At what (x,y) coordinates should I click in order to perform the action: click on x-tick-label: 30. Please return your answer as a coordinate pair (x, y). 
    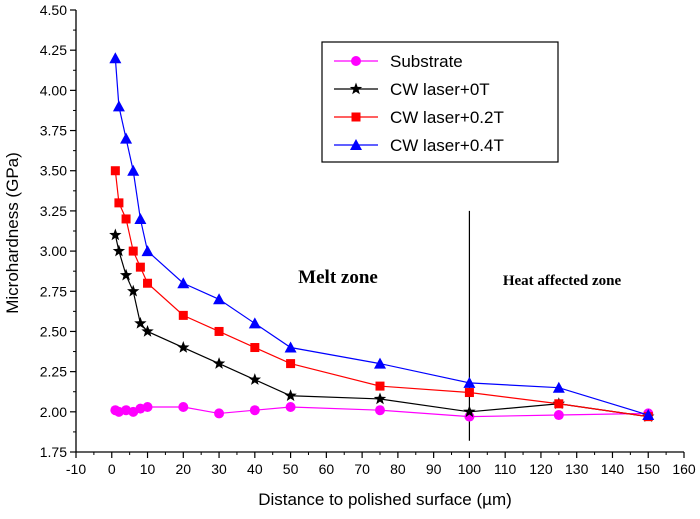
    Looking at the image, I should click on (219, 469).